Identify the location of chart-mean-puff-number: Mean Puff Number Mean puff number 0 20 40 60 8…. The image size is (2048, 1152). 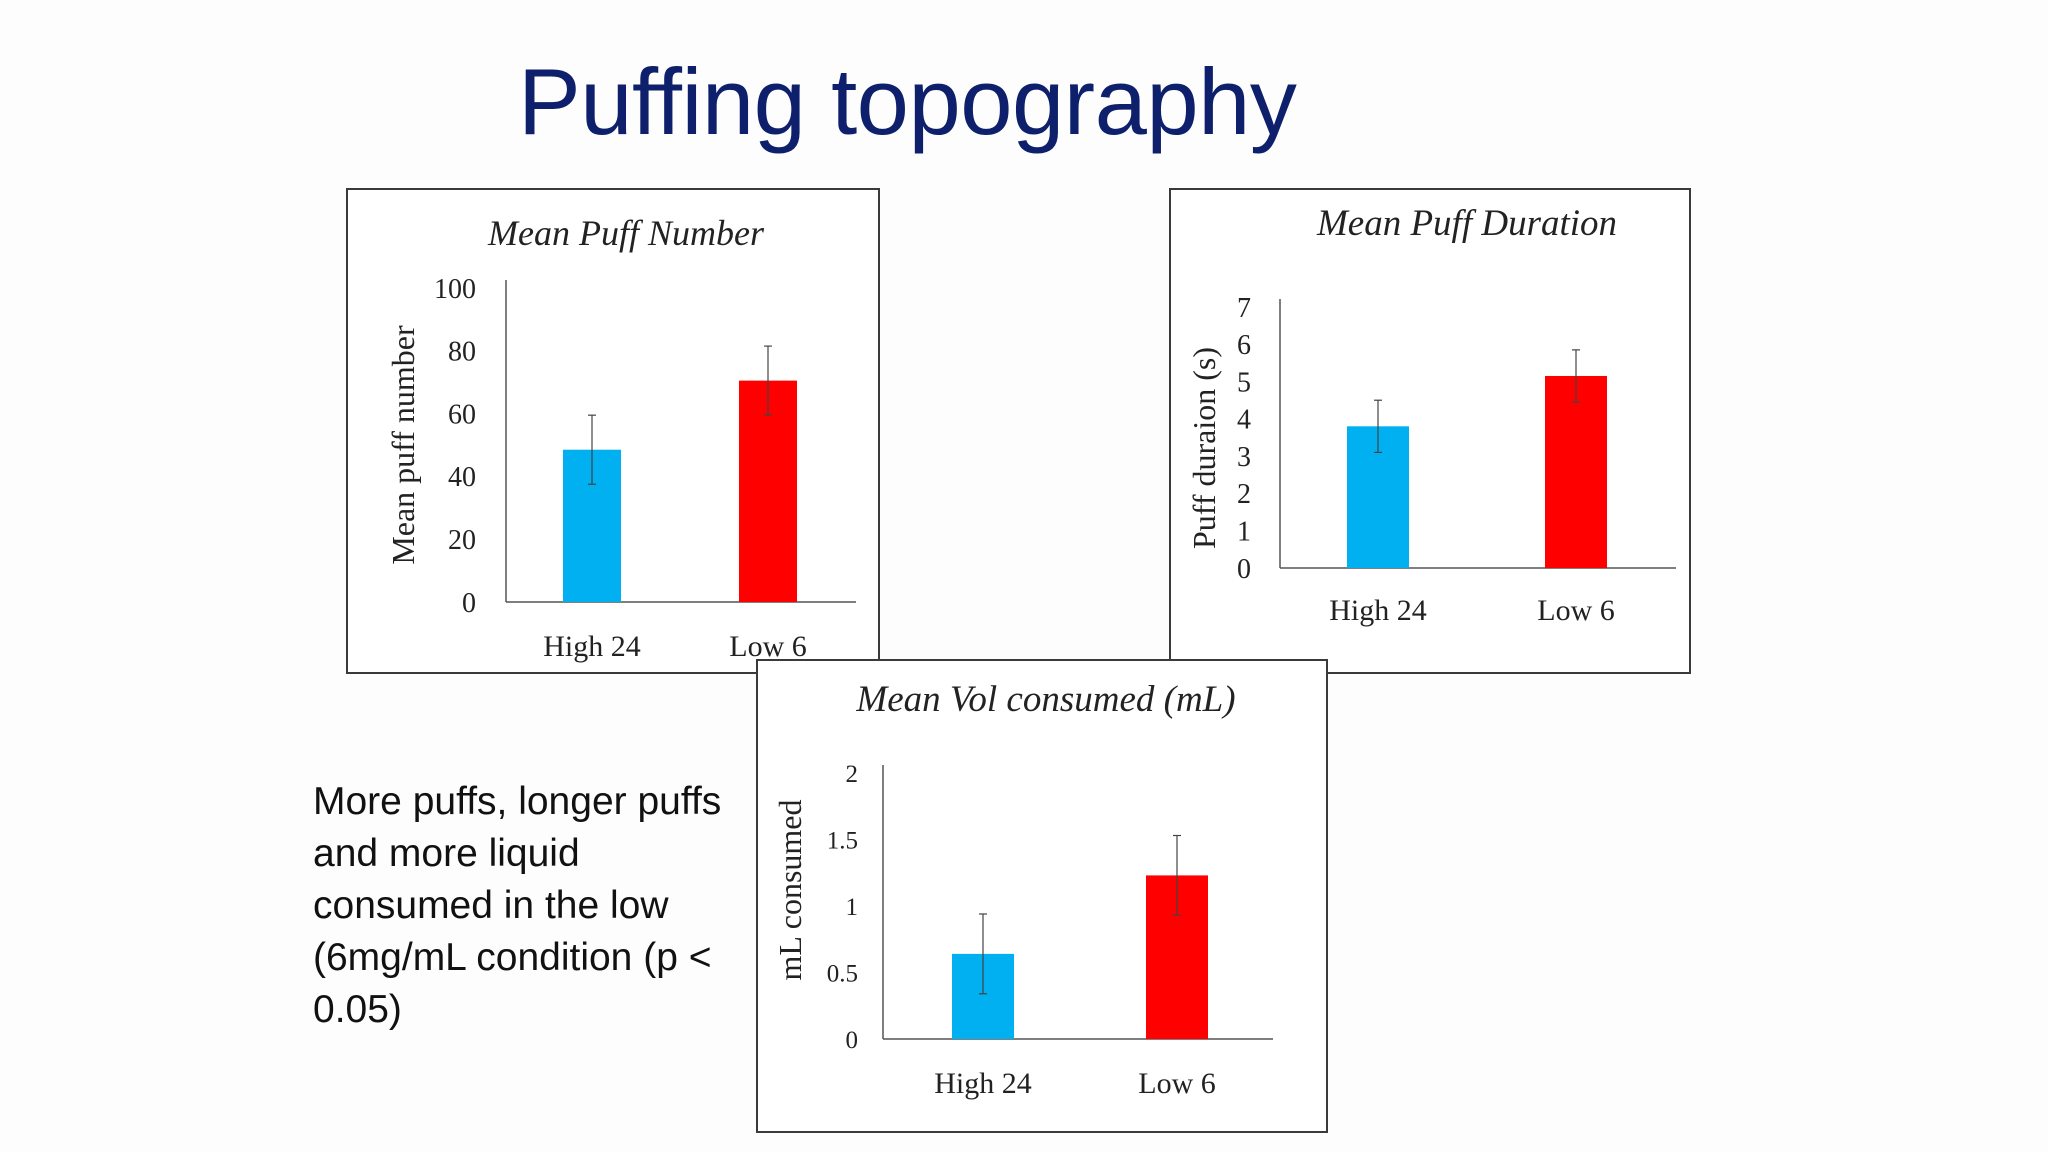
(613, 431).